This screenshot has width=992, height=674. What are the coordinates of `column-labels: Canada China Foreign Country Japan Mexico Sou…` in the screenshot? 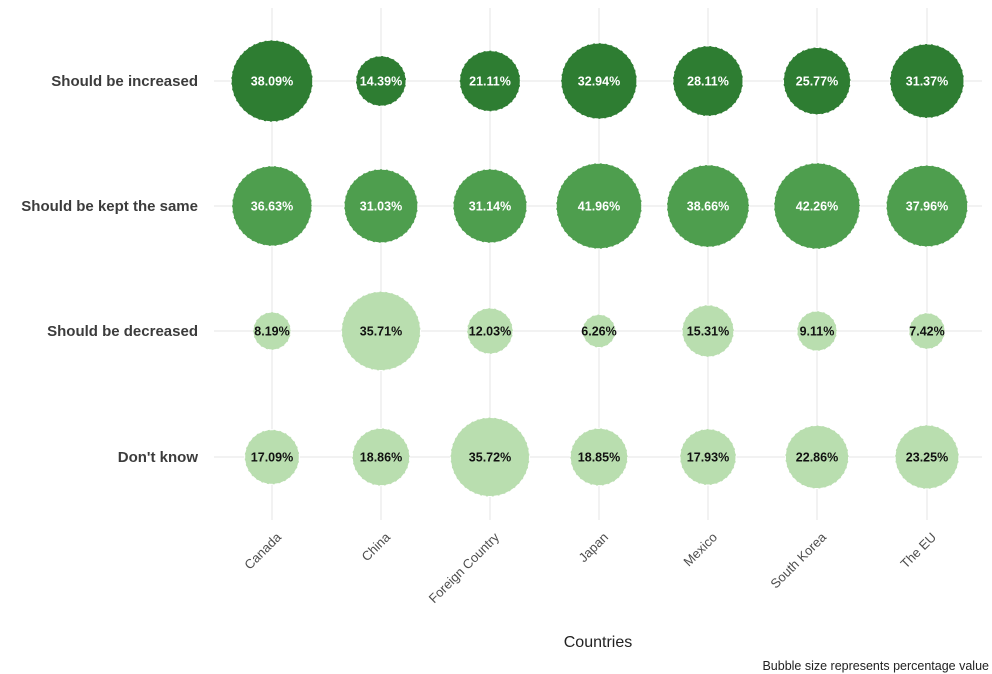 It's located at (590, 567).